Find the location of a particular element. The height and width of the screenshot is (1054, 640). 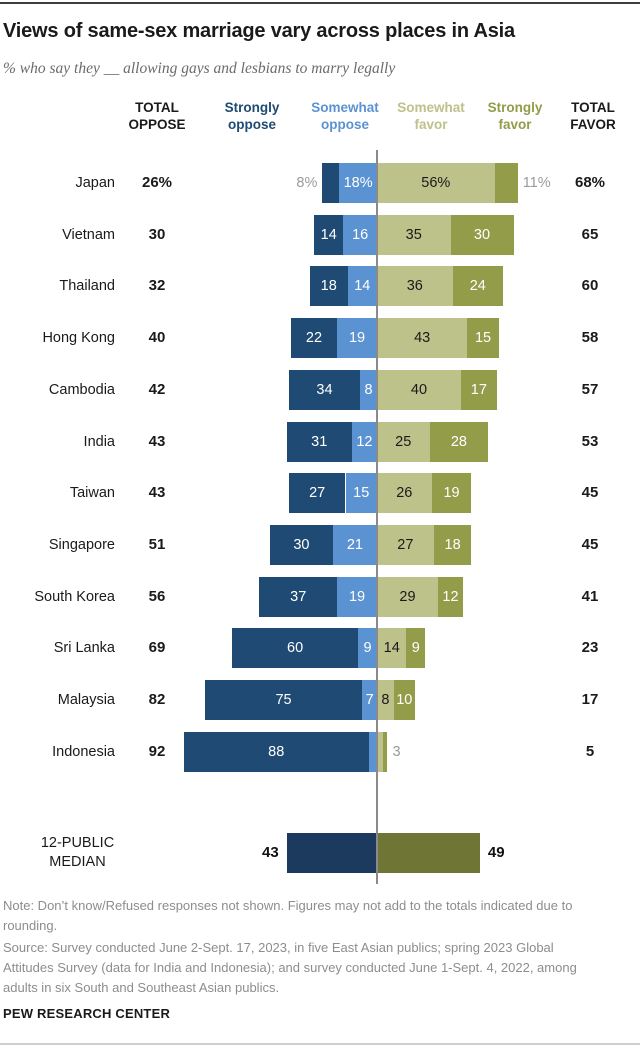

chart-row: South Korea 56 37 19 29 12 41 is located at coordinates (320, 597).